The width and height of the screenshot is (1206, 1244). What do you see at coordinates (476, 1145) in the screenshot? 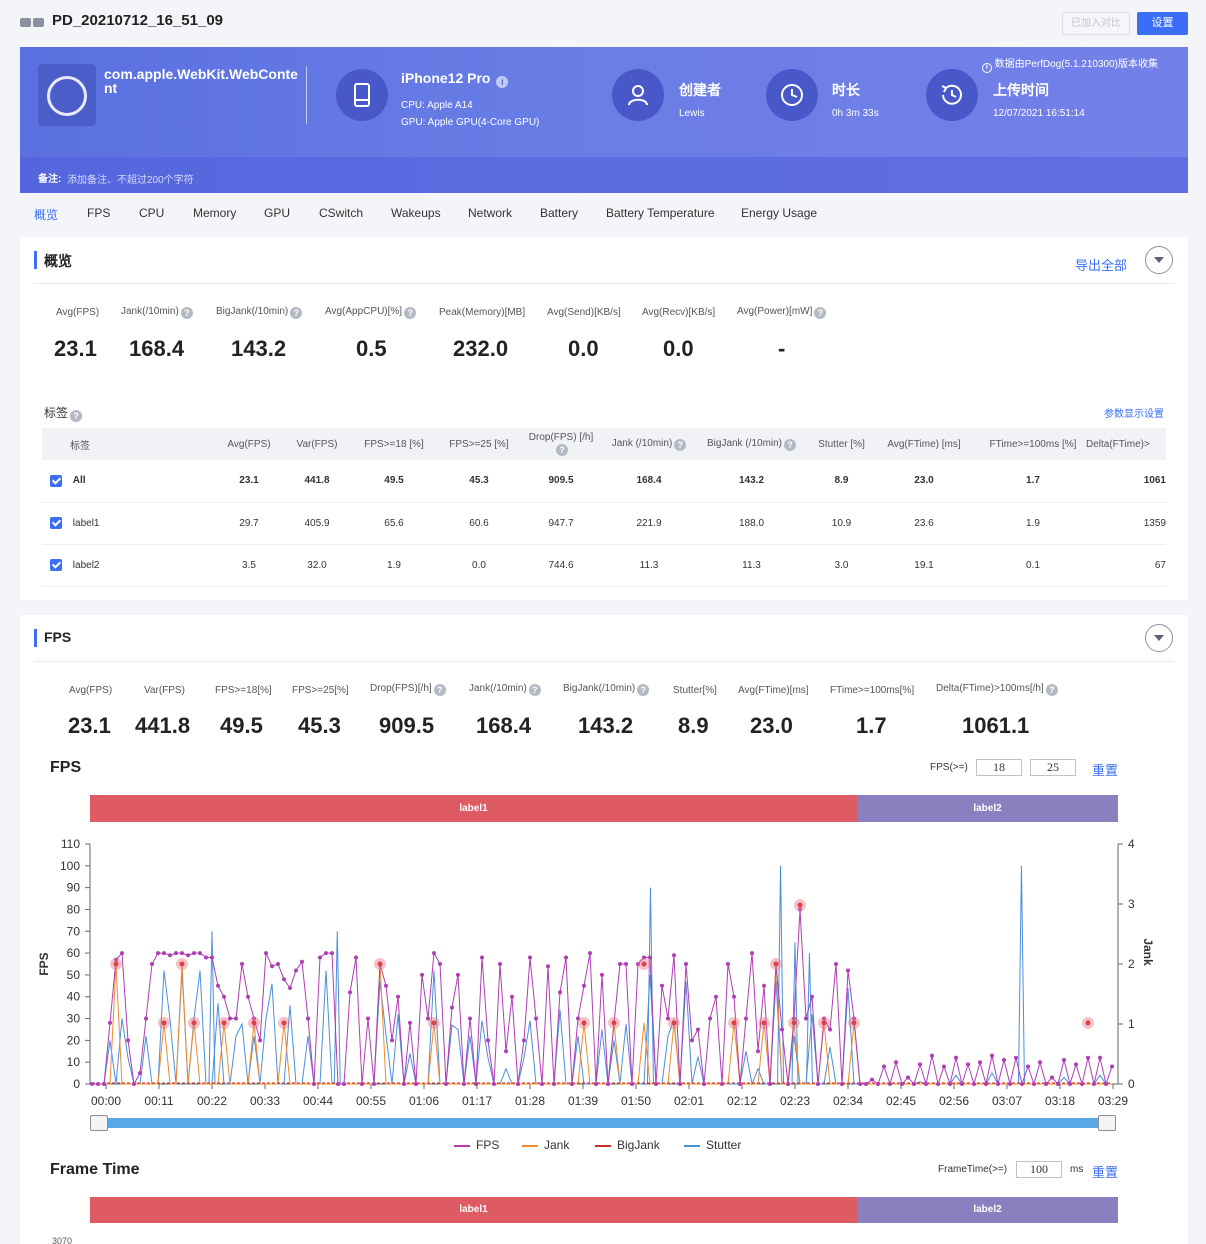
I see `legend-fps: FPS` at bounding box center [476, 1145].